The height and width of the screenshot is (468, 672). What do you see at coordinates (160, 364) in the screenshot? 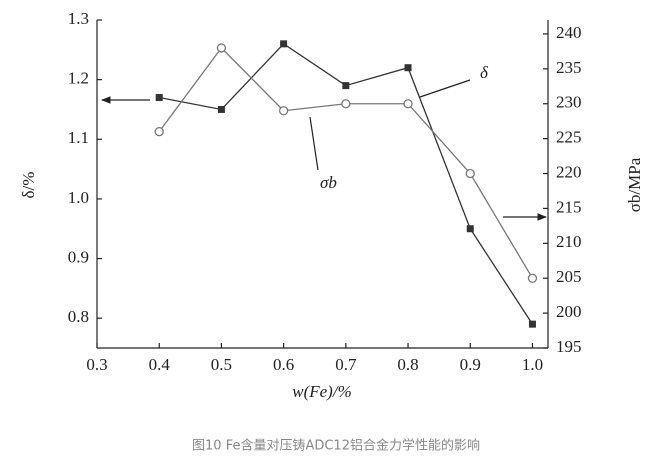
I see `x-tick-label: 0.4` at bounding box center [160, 364].